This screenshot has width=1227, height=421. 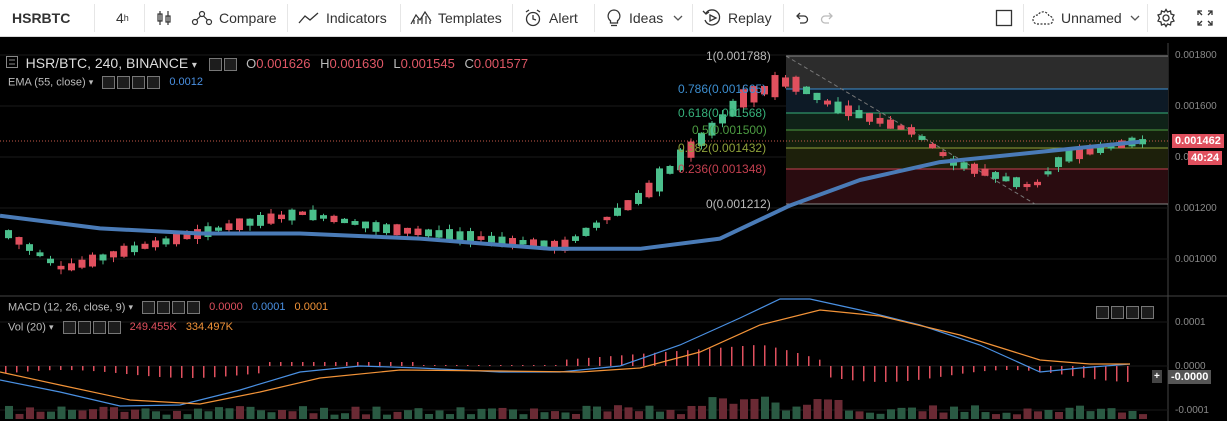 What do you see at coordinates (1196, 55) in the screenshot?
I see `price-tick: 0.001800` at bounding box center [1196, 55].